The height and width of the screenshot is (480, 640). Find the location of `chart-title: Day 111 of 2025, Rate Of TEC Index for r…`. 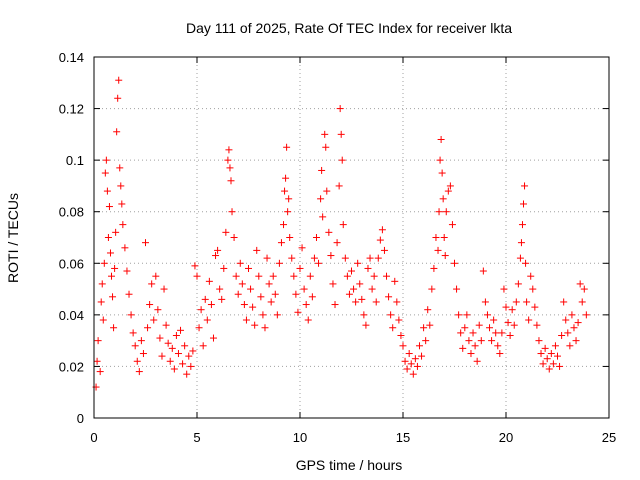

chart-title: Day 111 of 2025, Rate Of TEC Index for r… is located at coordinates (349, 28).